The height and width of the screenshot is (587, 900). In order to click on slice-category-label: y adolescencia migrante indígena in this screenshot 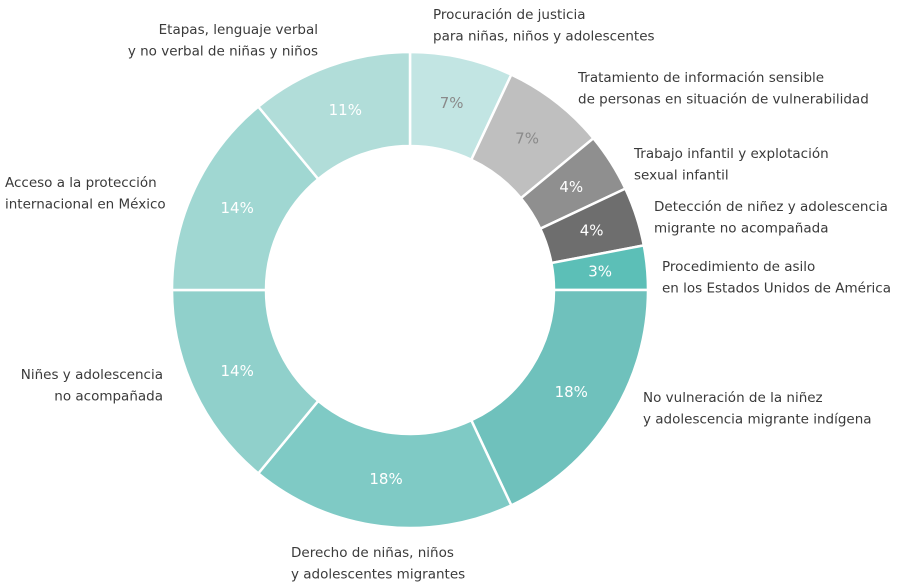, I will do `click(757, 420)`.